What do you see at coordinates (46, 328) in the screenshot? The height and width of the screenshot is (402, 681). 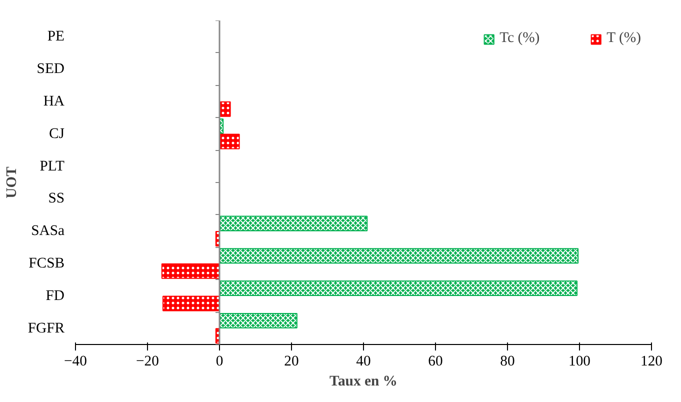 I see `y-tick-label: FGFR` at bounding box center [46, 328].